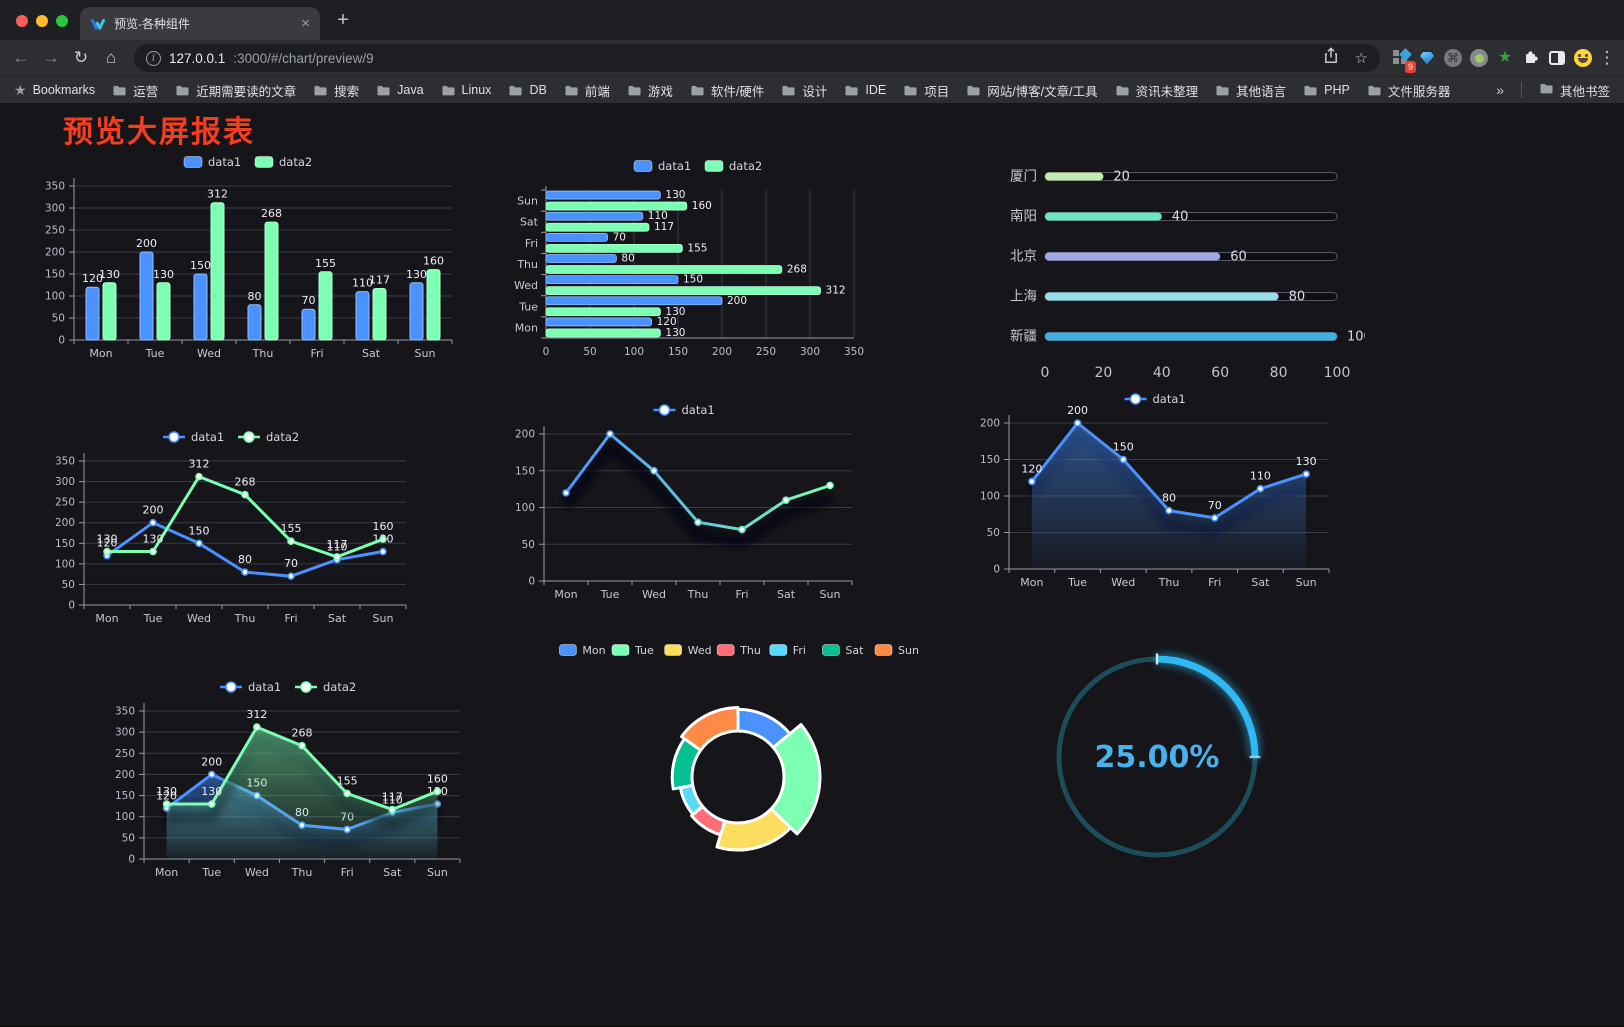  What do you see at coordinates (1361, 58) in the screenshot?
I see `bookmark-star-icon: ☆` at bounding box center [1361, 58].